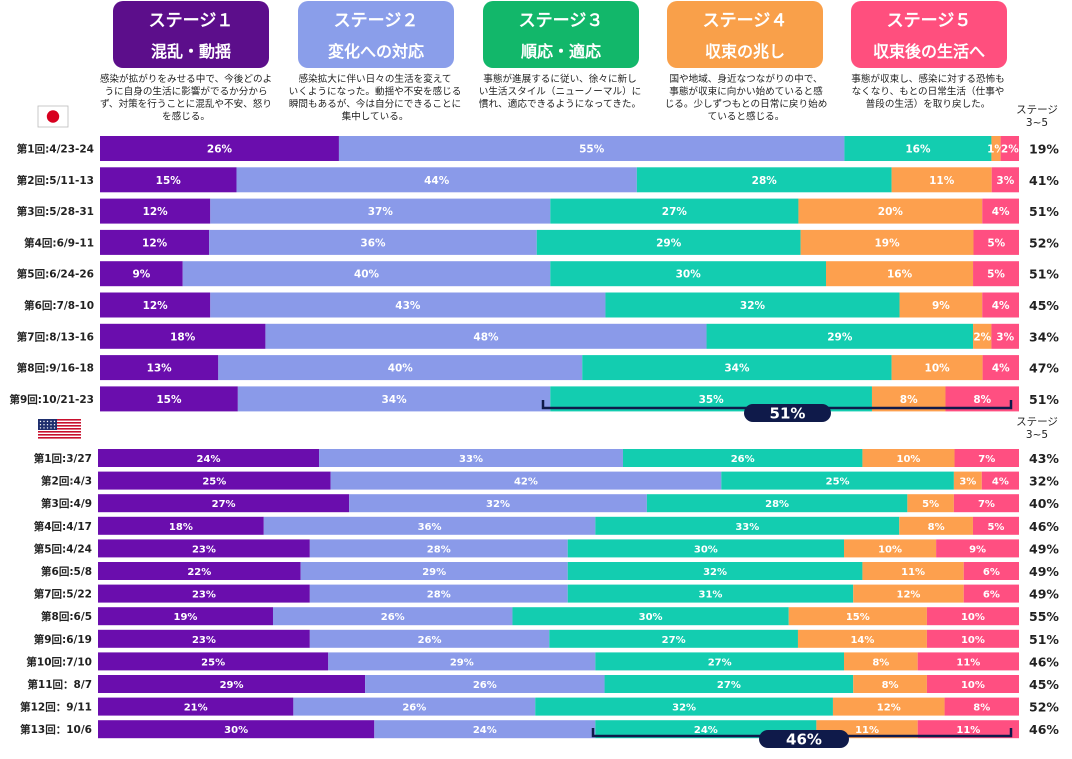 This screenshot has width=1072, height=759. Describe the element at coordinates (560, 79) in the screenshot. I see `stage-description-line: 事態が進展するに従い、徐々に新し` at that location.